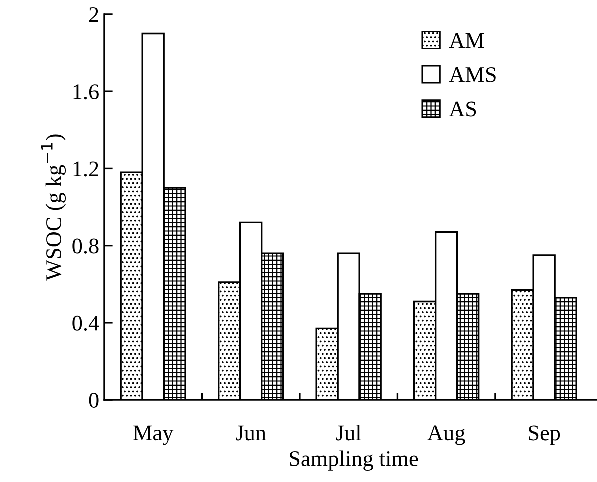 The height and width of the screenshot is (482, 597). I want to click on x-tick-label: Jun, so click(251, 433).